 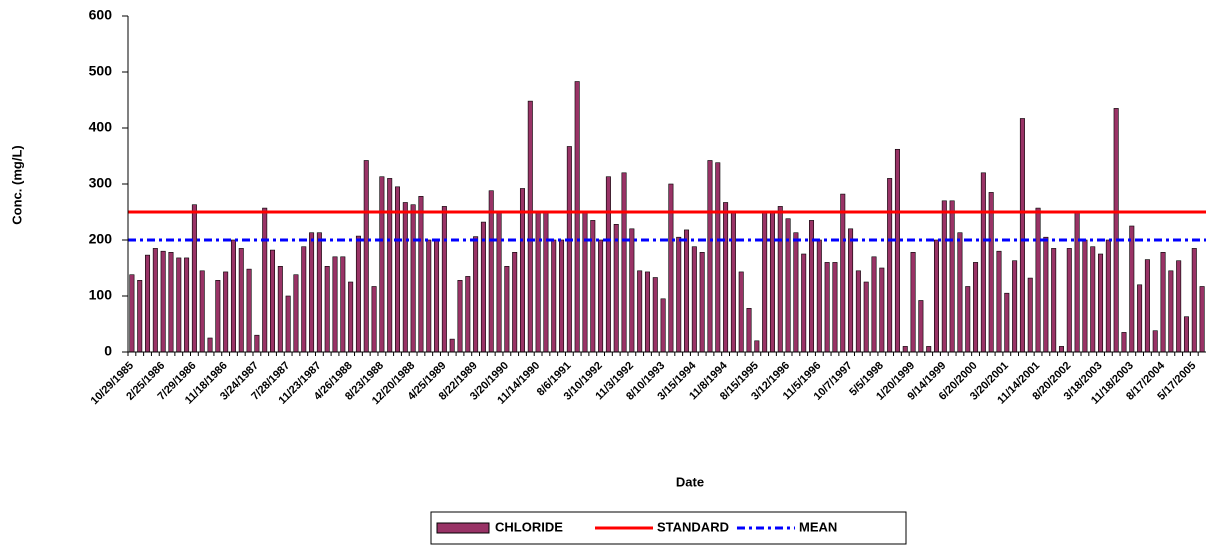 What do you see at coordinates (101, 15) in the screenshot?
I see `y-tick-label: 600` at bounding box center [101, 15].